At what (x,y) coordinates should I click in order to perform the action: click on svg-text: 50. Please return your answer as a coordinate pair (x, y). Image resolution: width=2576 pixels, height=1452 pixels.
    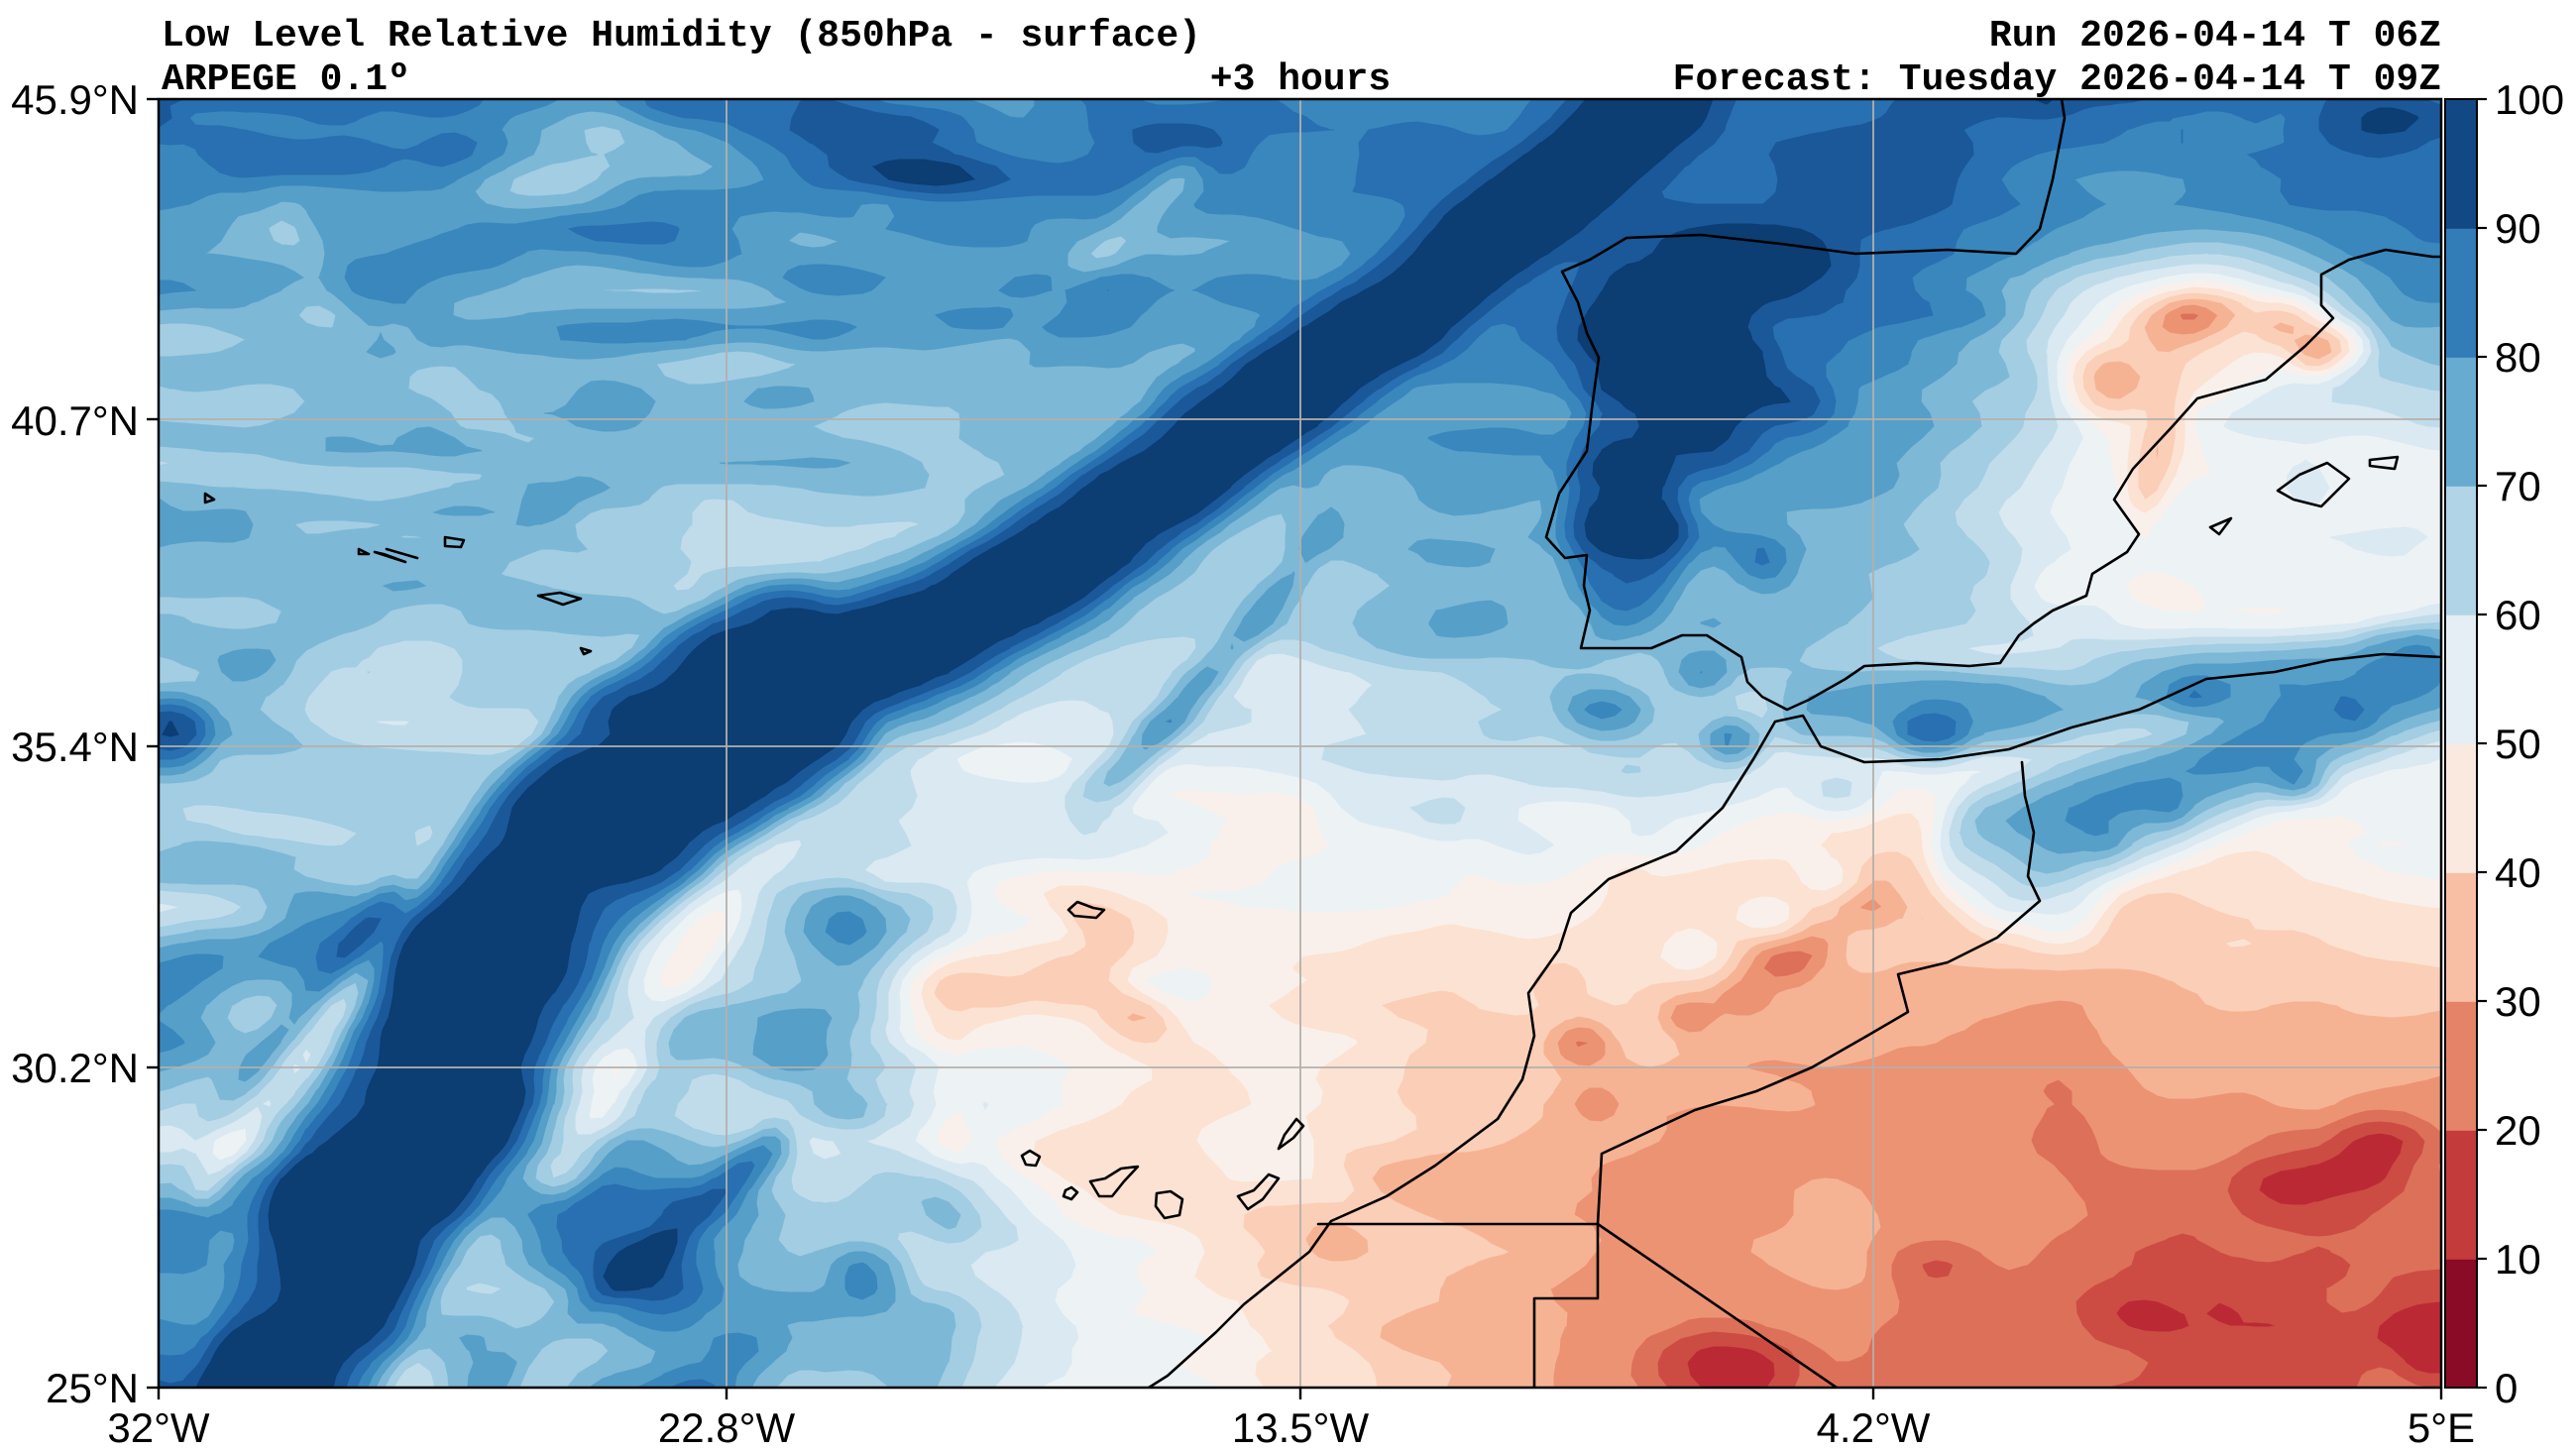
    Looking at the image, I should click on (2518, 744).